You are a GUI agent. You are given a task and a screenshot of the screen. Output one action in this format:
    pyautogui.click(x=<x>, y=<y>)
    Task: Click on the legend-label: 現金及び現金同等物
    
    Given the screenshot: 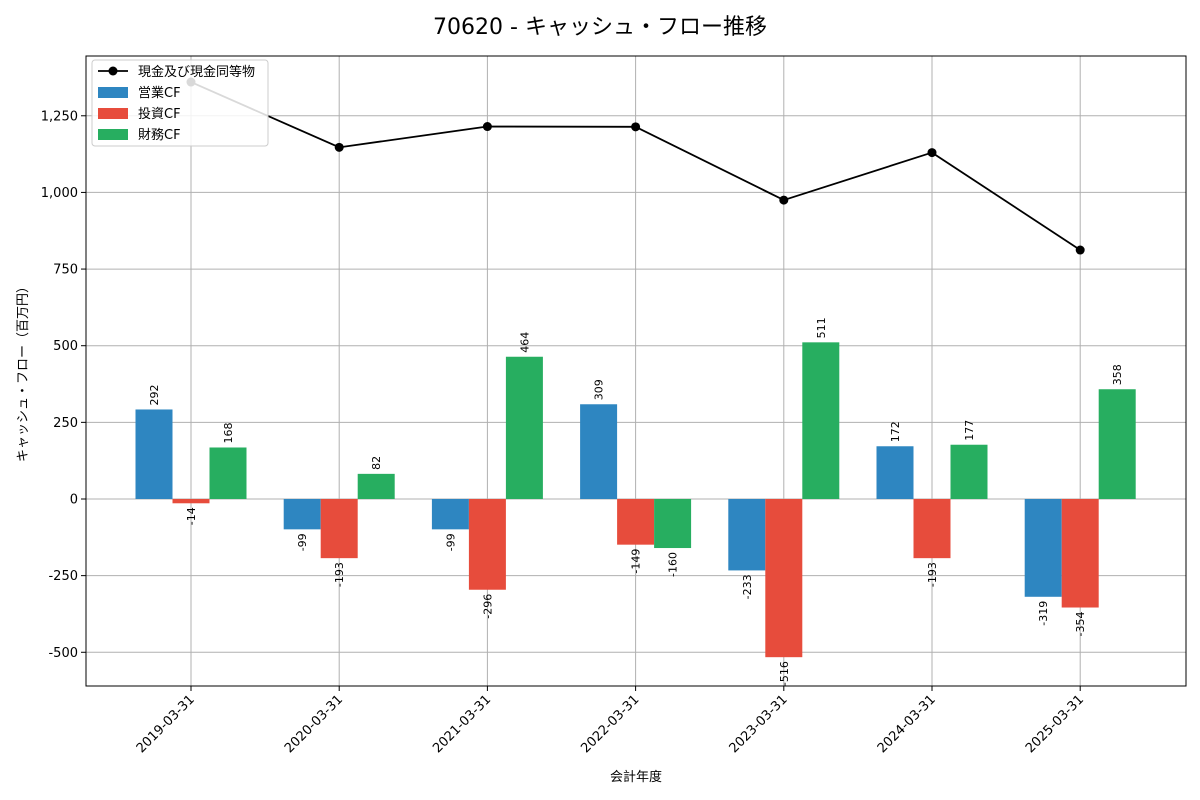 What is the action you would take?
    pyautogui.click(x=196, y=72)
    